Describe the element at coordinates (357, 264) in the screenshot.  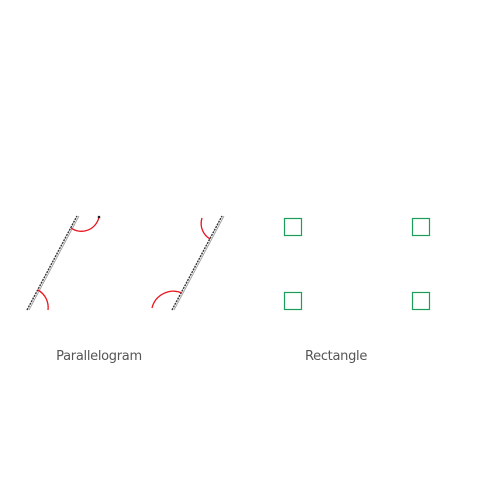
I see `rectangle-angle-markers` at that location.